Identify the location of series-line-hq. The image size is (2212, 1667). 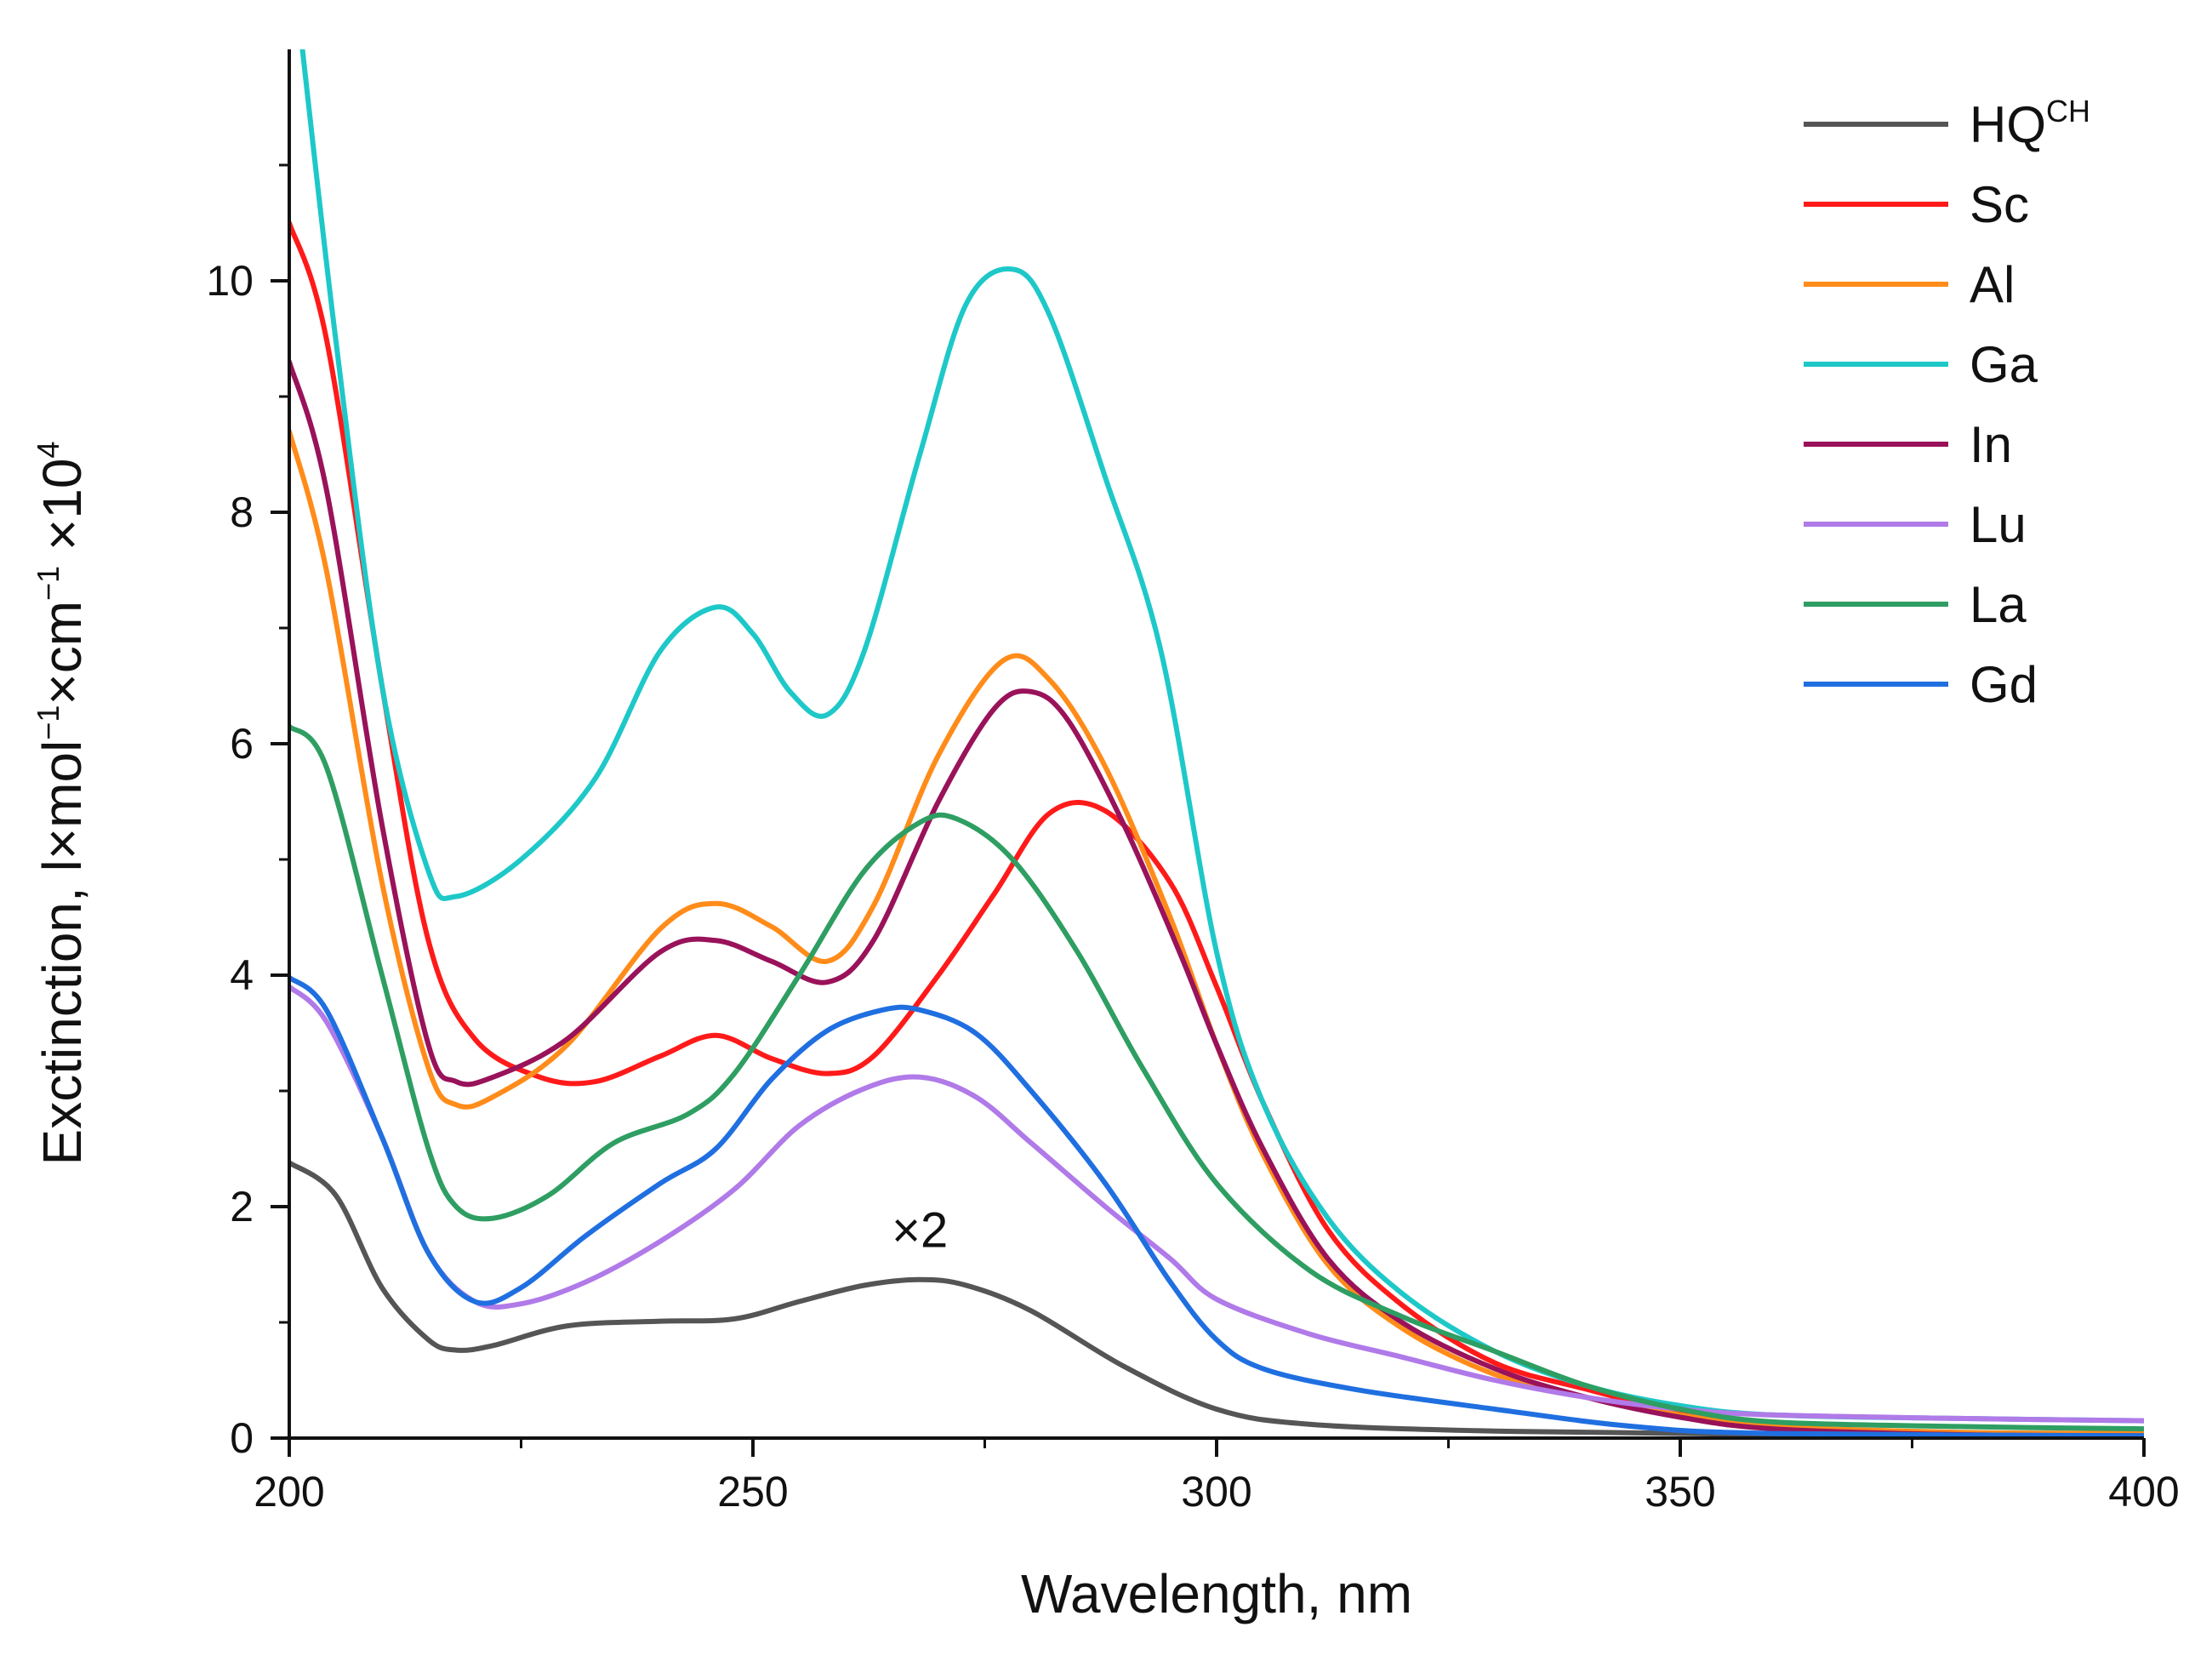
(1216, 1299).